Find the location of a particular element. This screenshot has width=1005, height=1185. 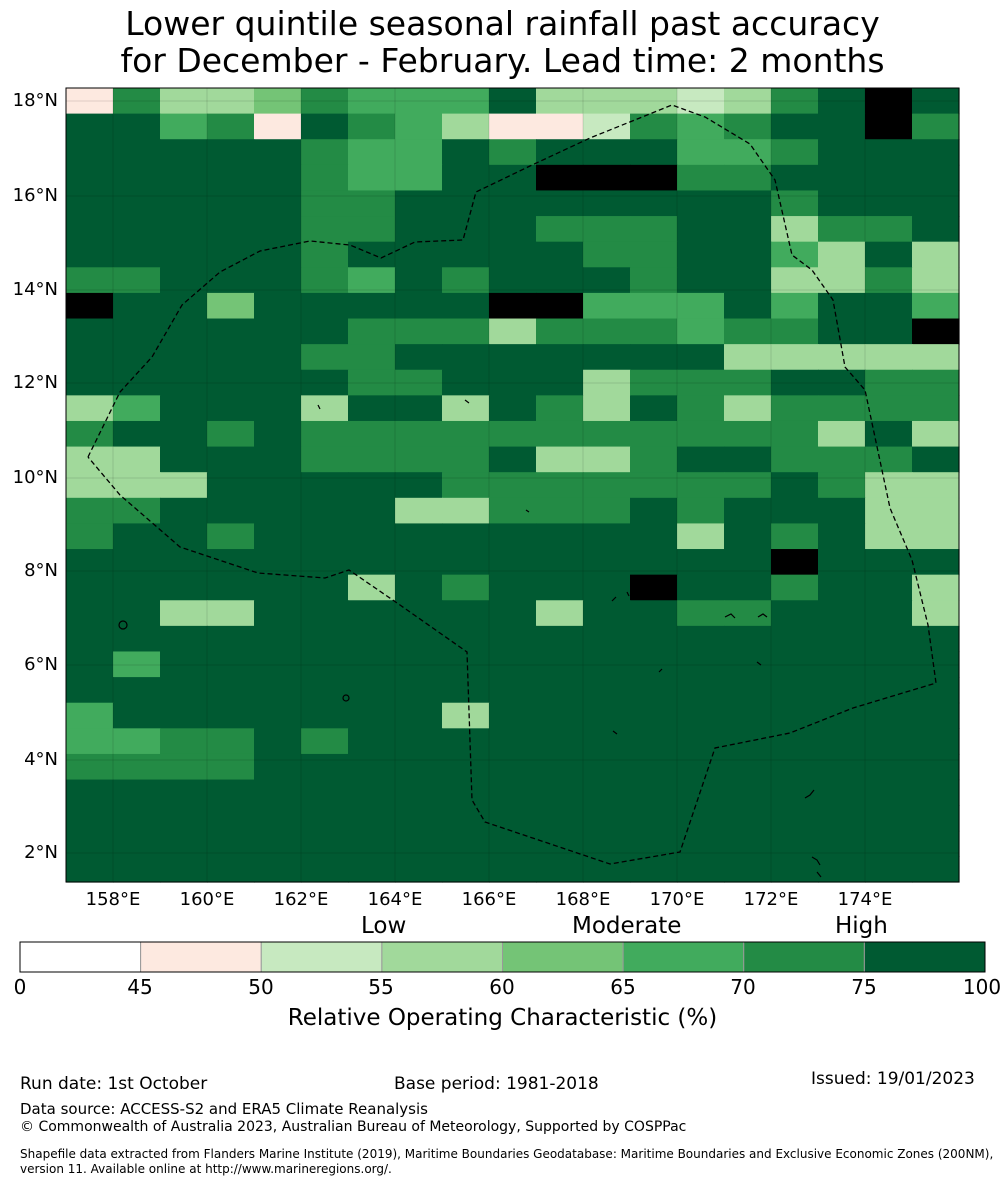

issued-date: Issued: 19/01/2023 is located at coordinates (893, 1079).